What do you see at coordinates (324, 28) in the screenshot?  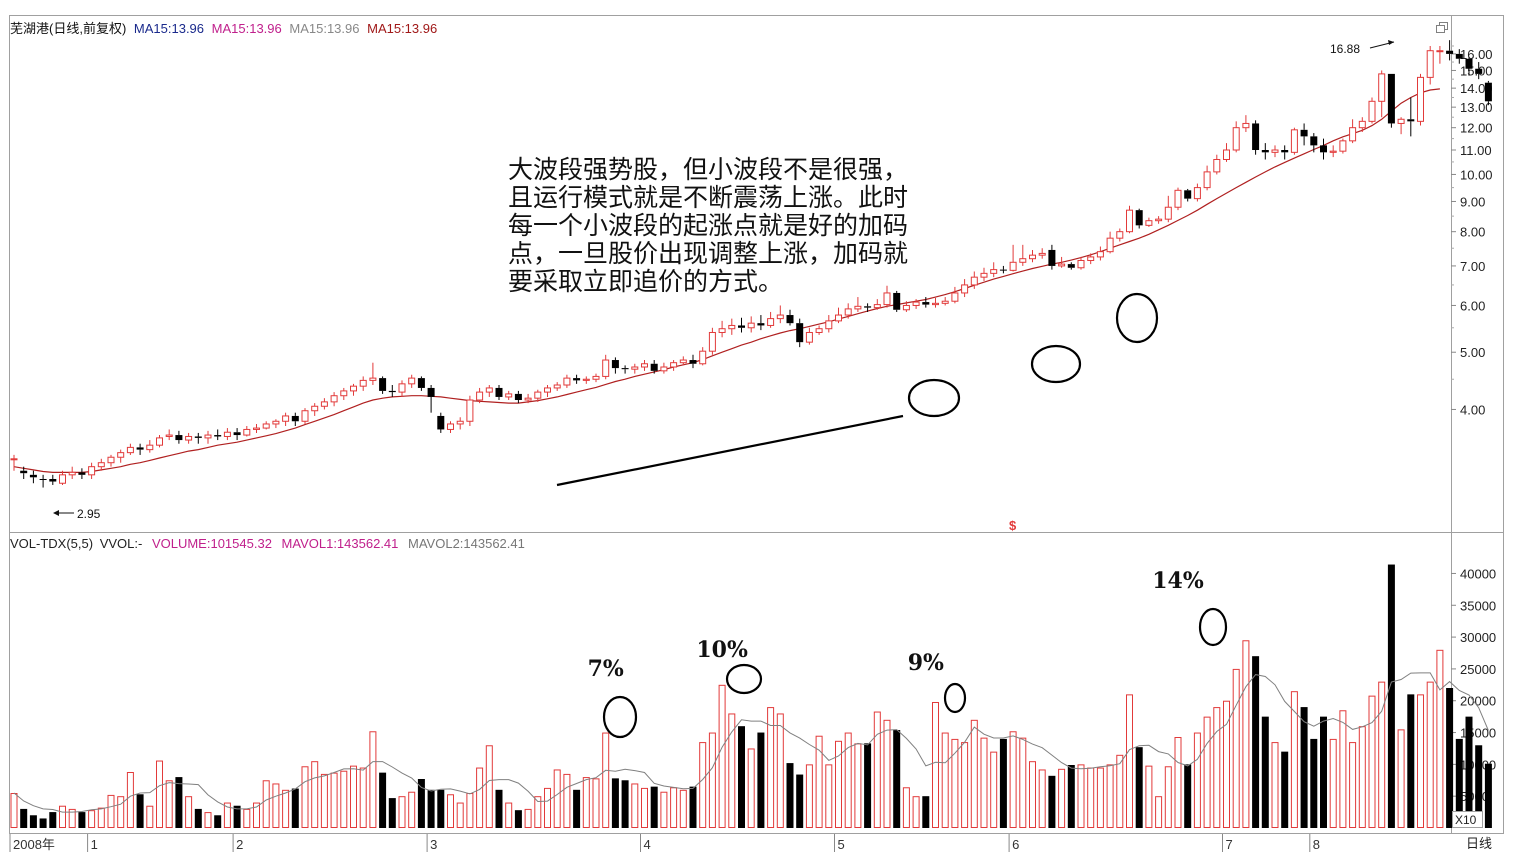 I see `ma-value-3: MA15:13.96` at bounding box center [324, 28].